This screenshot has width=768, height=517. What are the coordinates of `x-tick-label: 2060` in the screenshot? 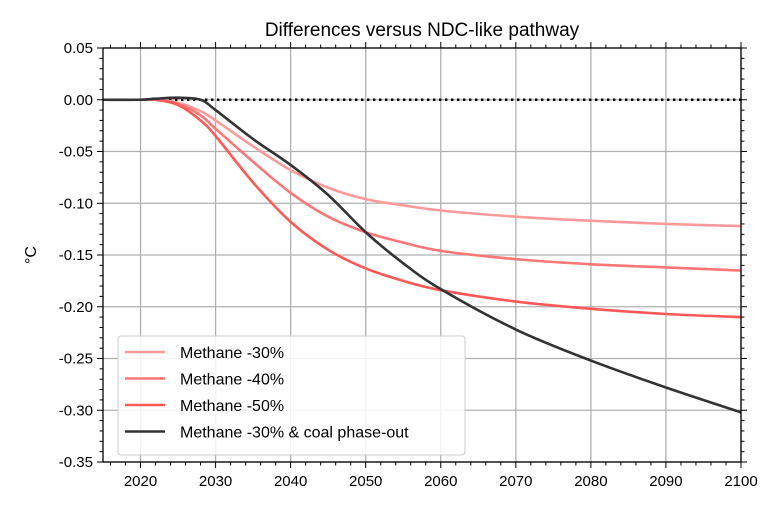 It's located at (440, 481).